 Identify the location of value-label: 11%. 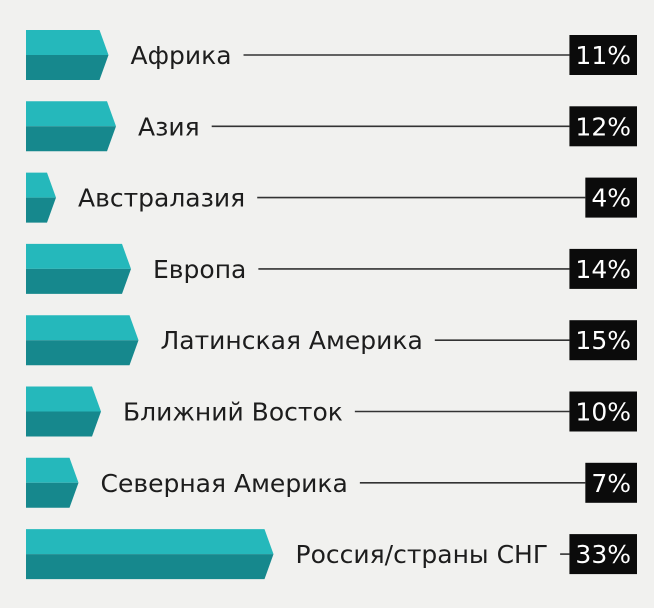
(603, 55).